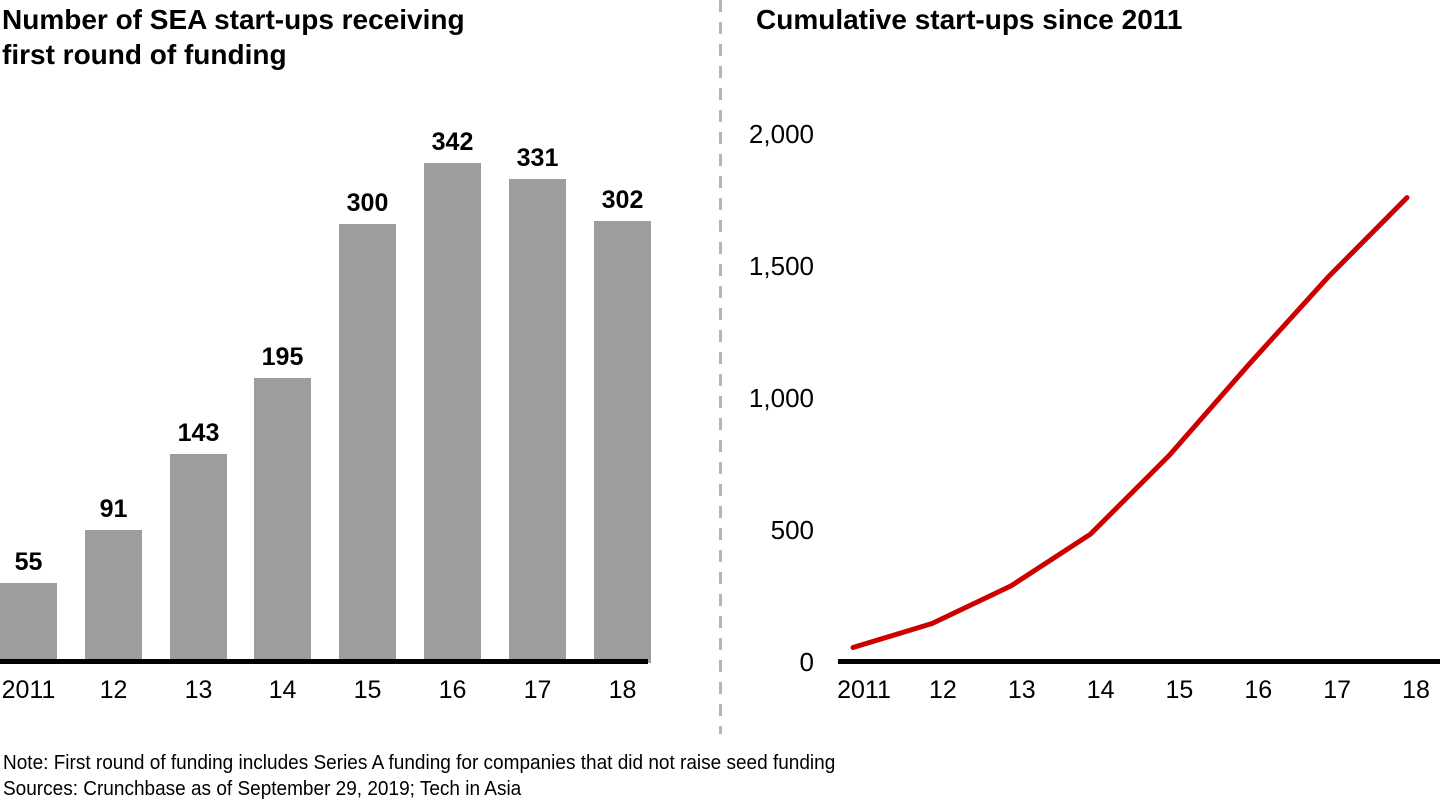 This screenshot has height=810, width=1440. I want to click on bar-value-label: 300, so click(367, 203).